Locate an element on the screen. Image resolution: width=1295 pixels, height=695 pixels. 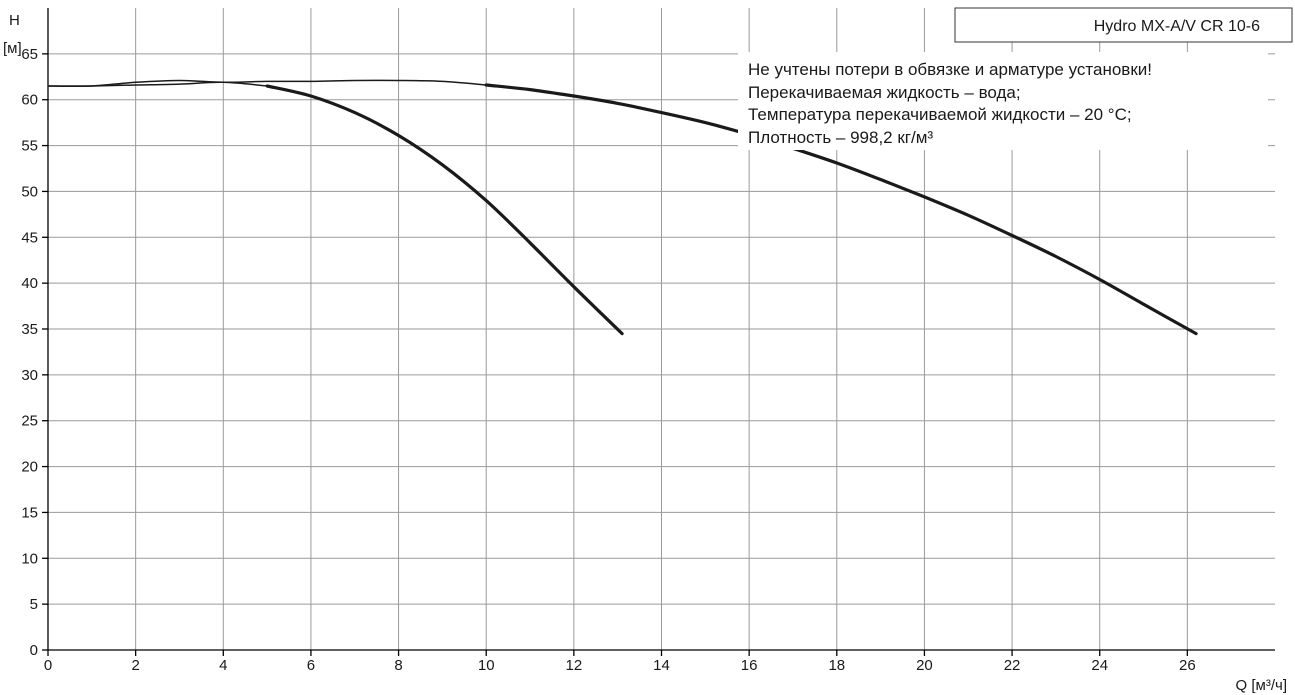
y-tick-label: 40 is located at coordinates (29, 283).